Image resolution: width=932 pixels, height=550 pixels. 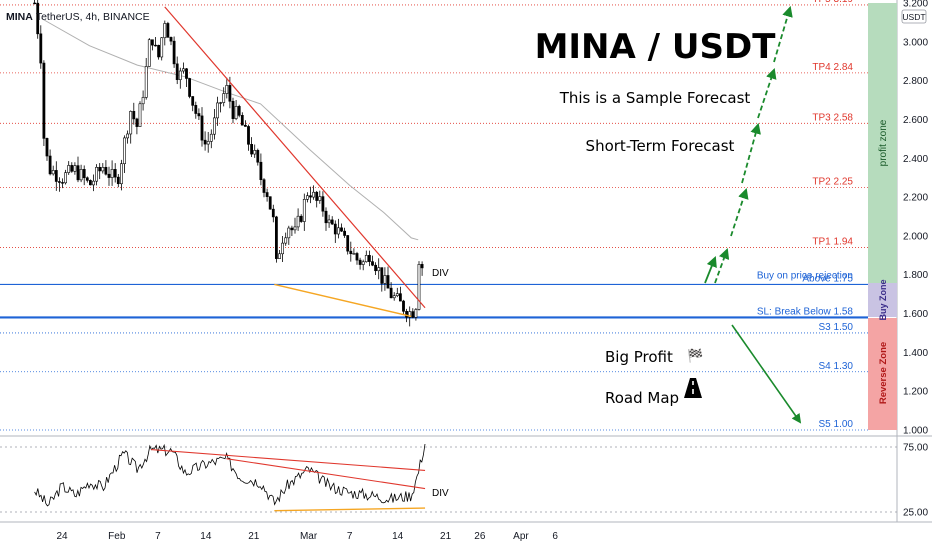 What do you see at coordinates (693, 388) in the screenshot?
I see `road-icon` at bounding box center [693, 388].